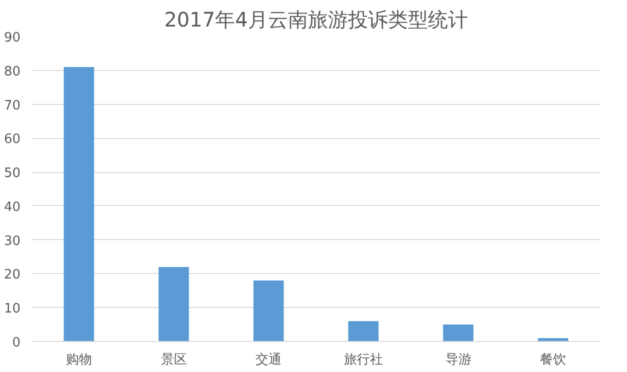 The image size is (627, 372). I want to click on y-tick-label: 10, so click(12, 309).